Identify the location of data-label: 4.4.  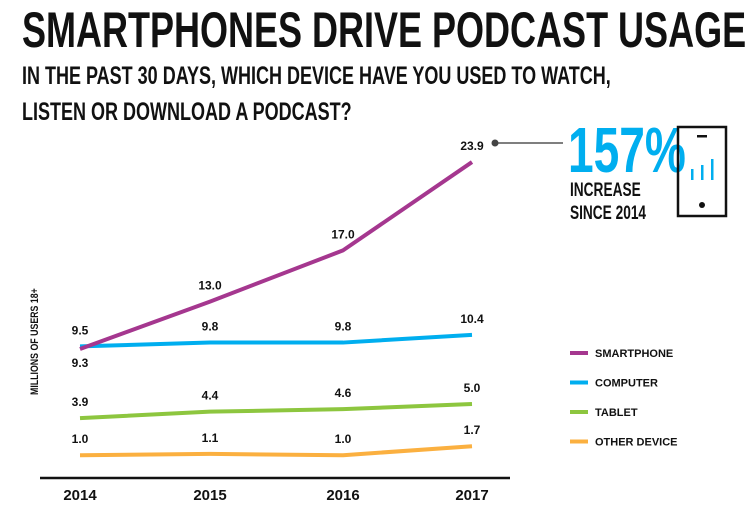
(210, 396).